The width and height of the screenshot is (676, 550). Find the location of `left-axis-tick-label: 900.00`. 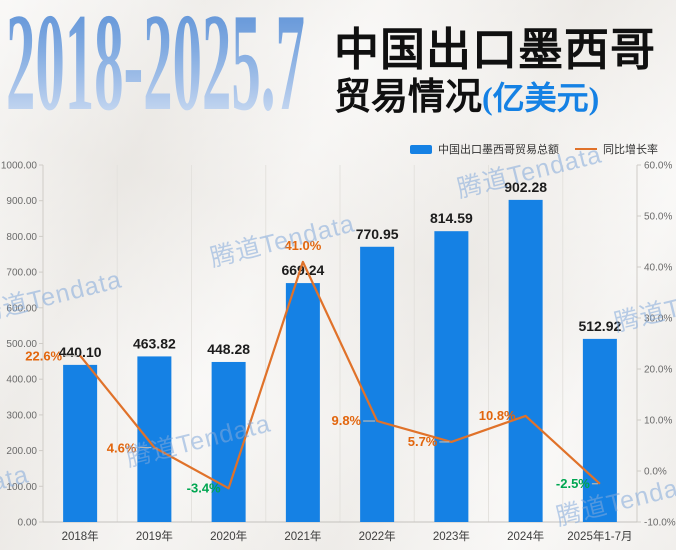

left-axis-tick-label: 900.00 is located at coordinates (21, 201).